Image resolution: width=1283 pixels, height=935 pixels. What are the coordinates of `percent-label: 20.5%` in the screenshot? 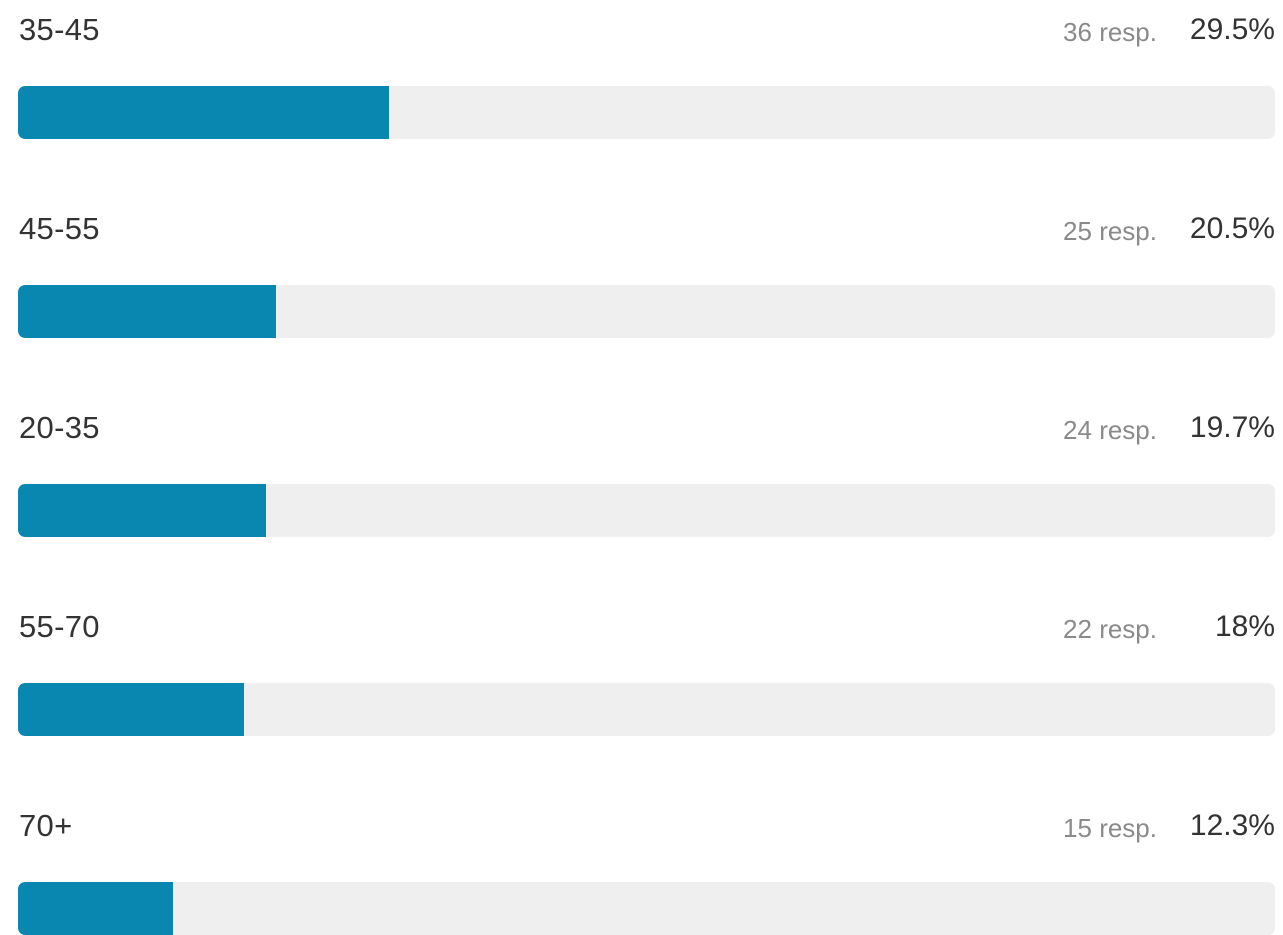 It's located at (1232, 228).